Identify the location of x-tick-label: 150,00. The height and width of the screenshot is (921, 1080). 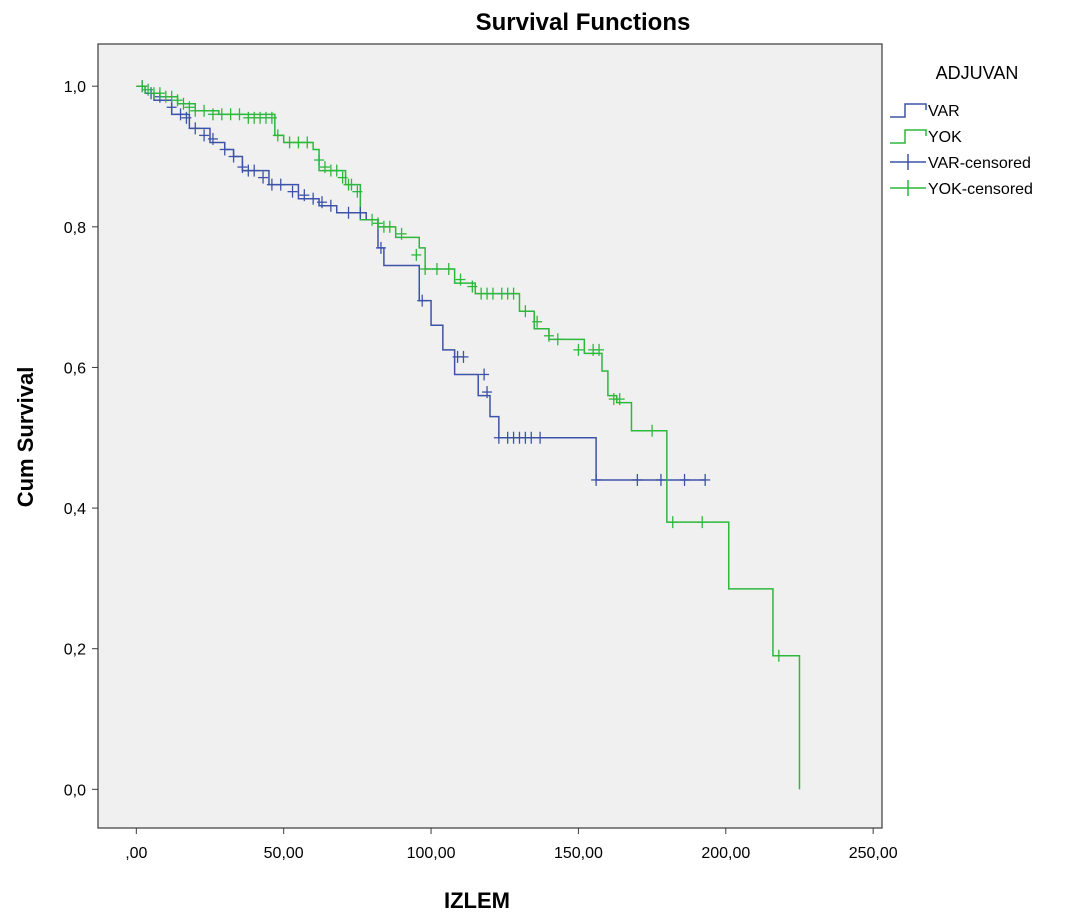
(578, 853).